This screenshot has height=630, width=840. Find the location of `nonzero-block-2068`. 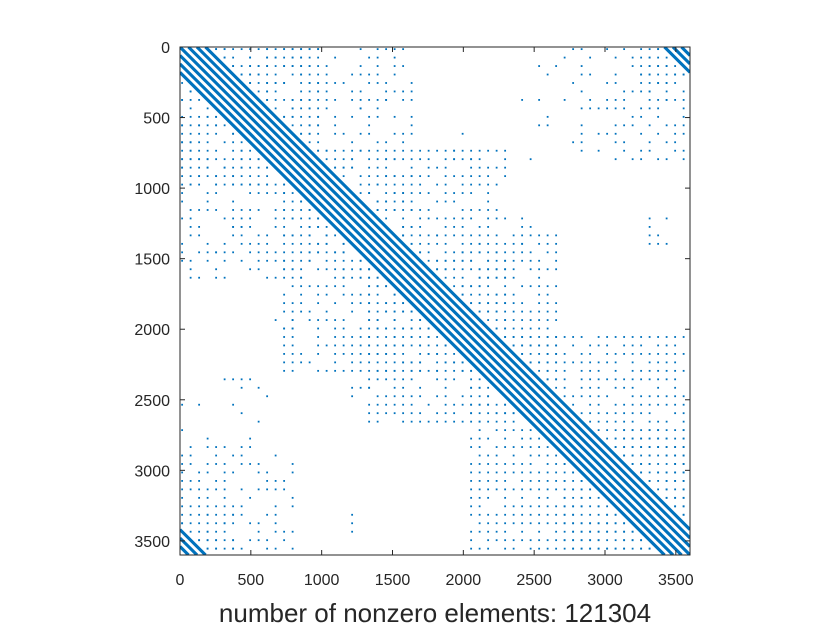

nonzero-block-2068 is located at coordinates (556, 523).